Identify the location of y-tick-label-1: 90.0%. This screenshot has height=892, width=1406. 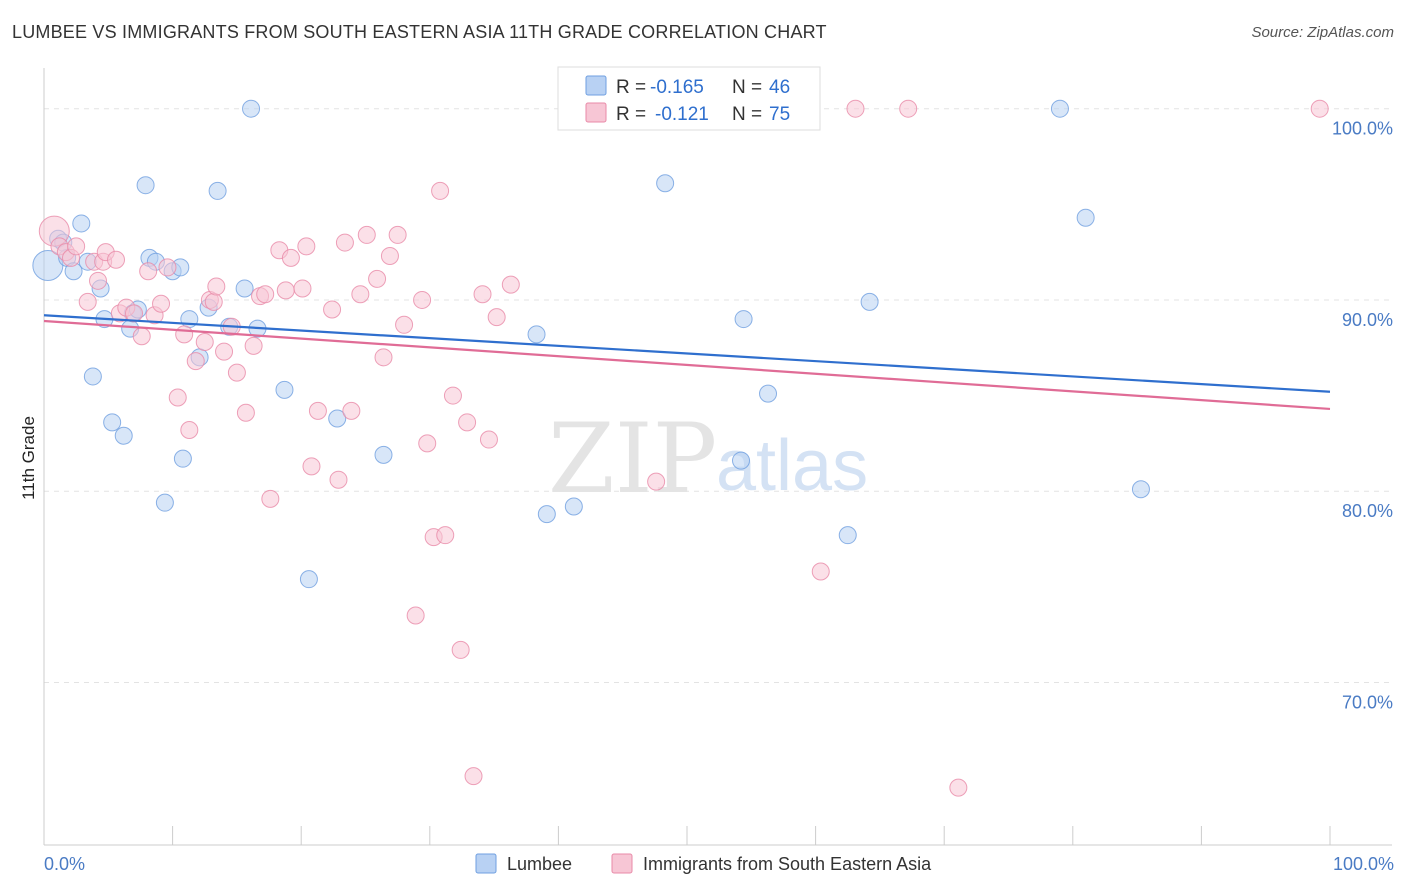
(1367, 320).